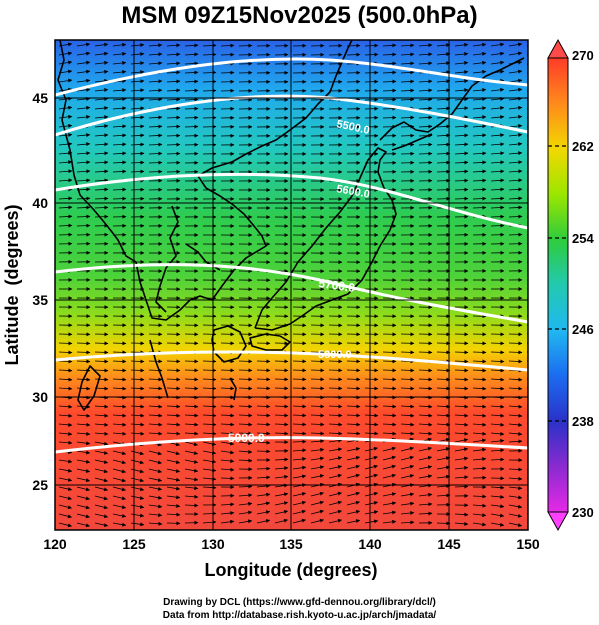 The image size is (599, 625). I want to click on x-tick-label: 145, so click(449, 544).